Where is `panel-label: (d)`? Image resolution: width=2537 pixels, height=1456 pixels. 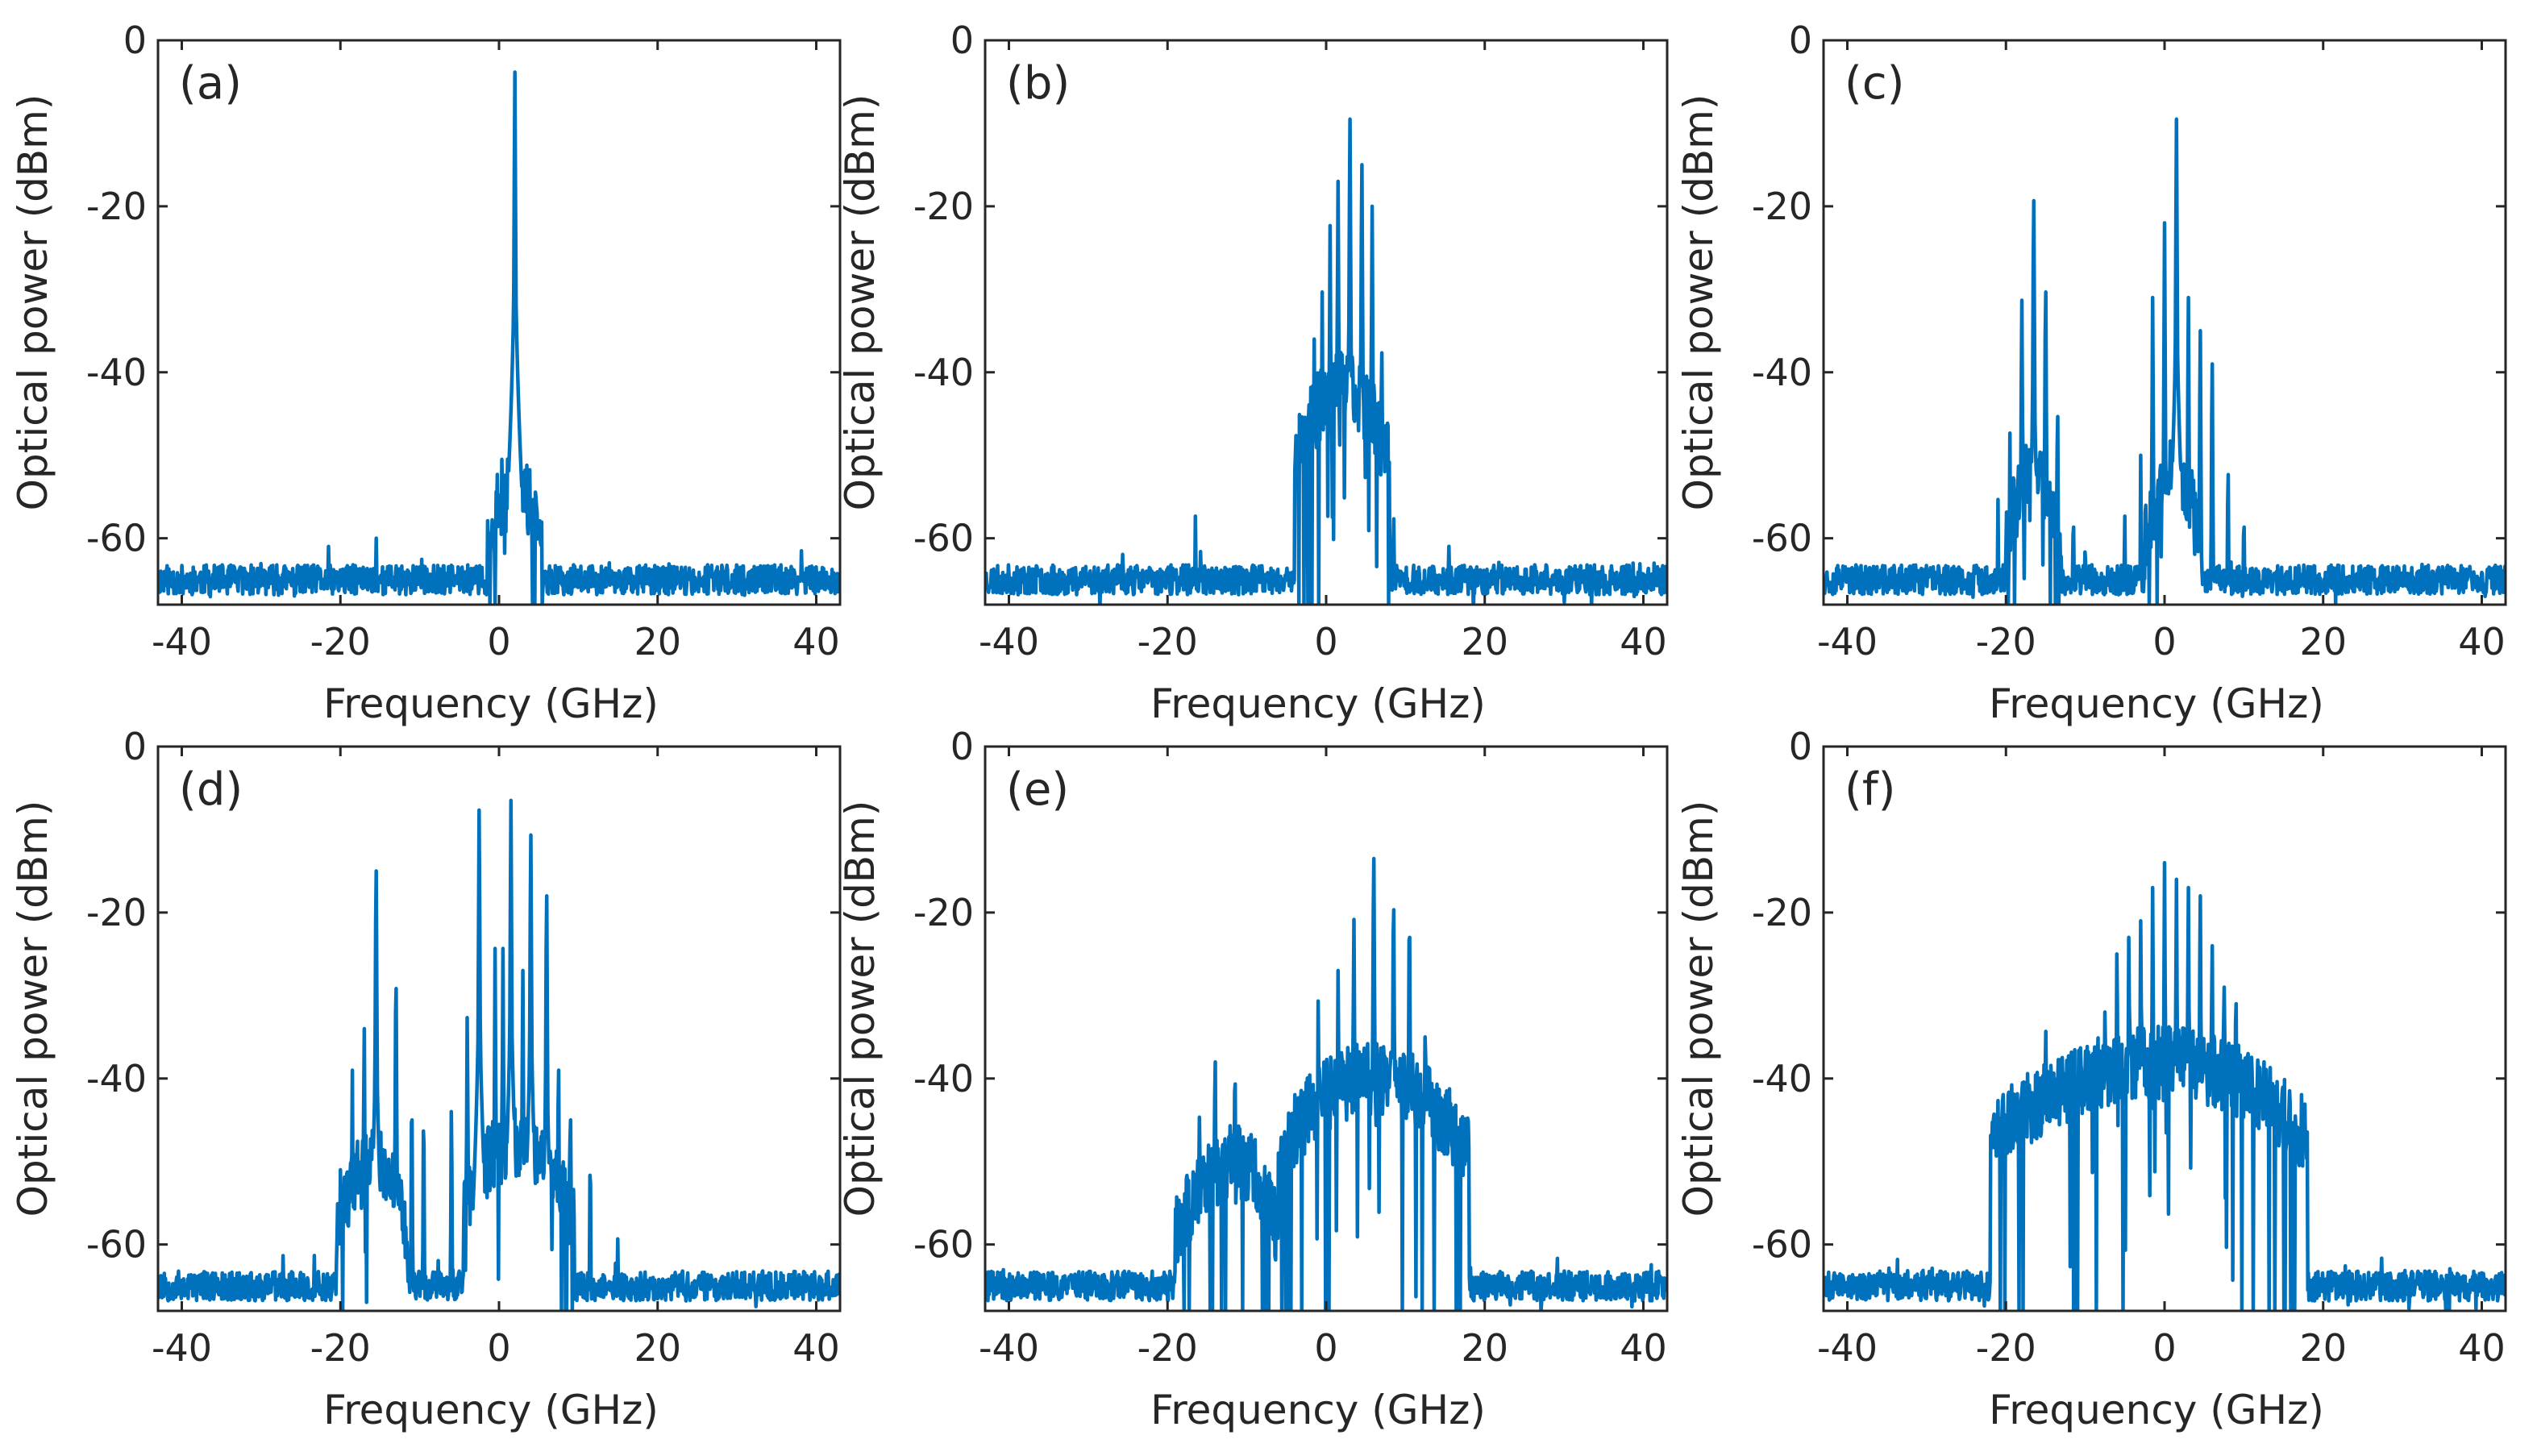
panel-label: (d) is located at coordinates (211, 789).